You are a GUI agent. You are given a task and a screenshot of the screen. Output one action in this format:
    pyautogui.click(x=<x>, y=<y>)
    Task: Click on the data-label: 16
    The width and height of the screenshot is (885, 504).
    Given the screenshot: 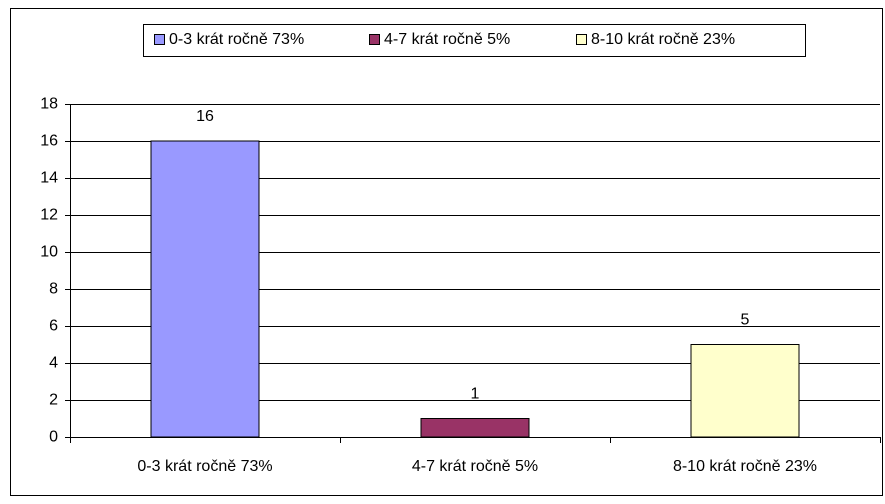 What is the action you would take?
    pyautogui.click(x=205, y=116)
    